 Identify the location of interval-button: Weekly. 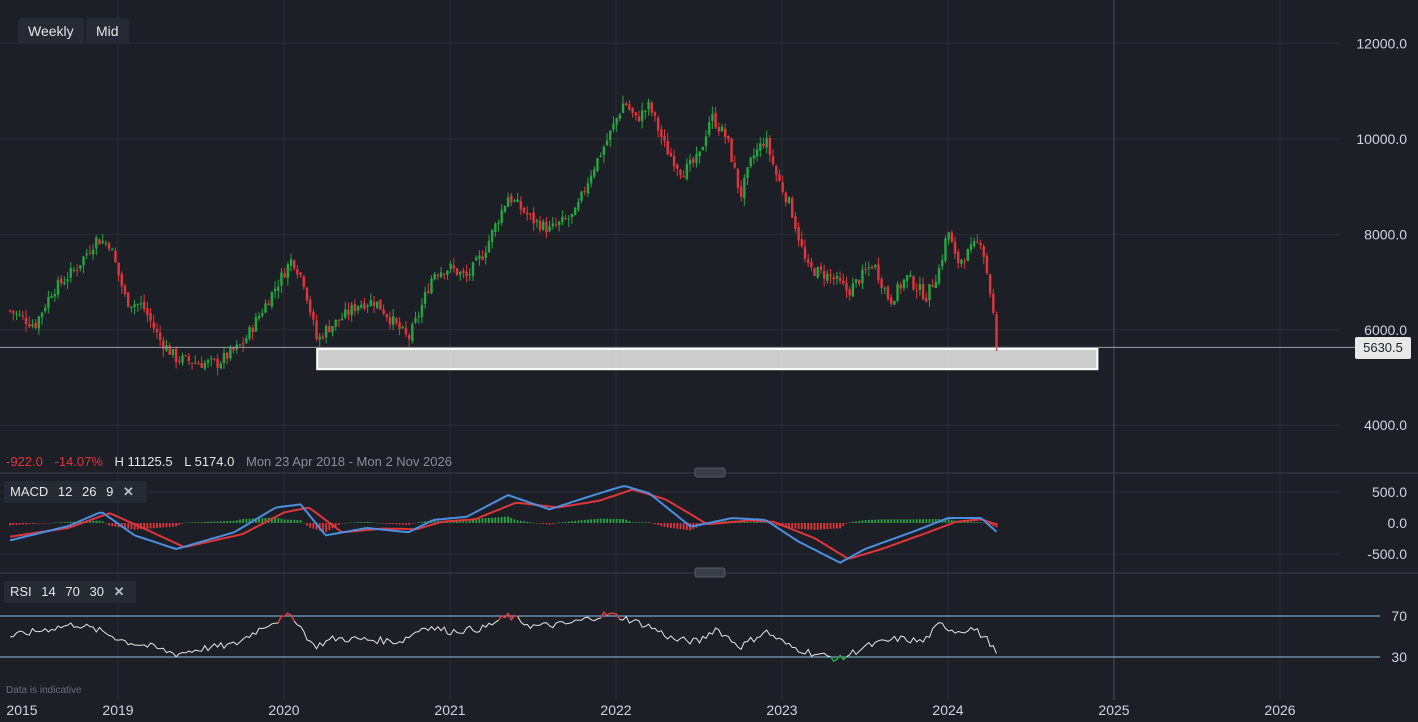
(51, 31).